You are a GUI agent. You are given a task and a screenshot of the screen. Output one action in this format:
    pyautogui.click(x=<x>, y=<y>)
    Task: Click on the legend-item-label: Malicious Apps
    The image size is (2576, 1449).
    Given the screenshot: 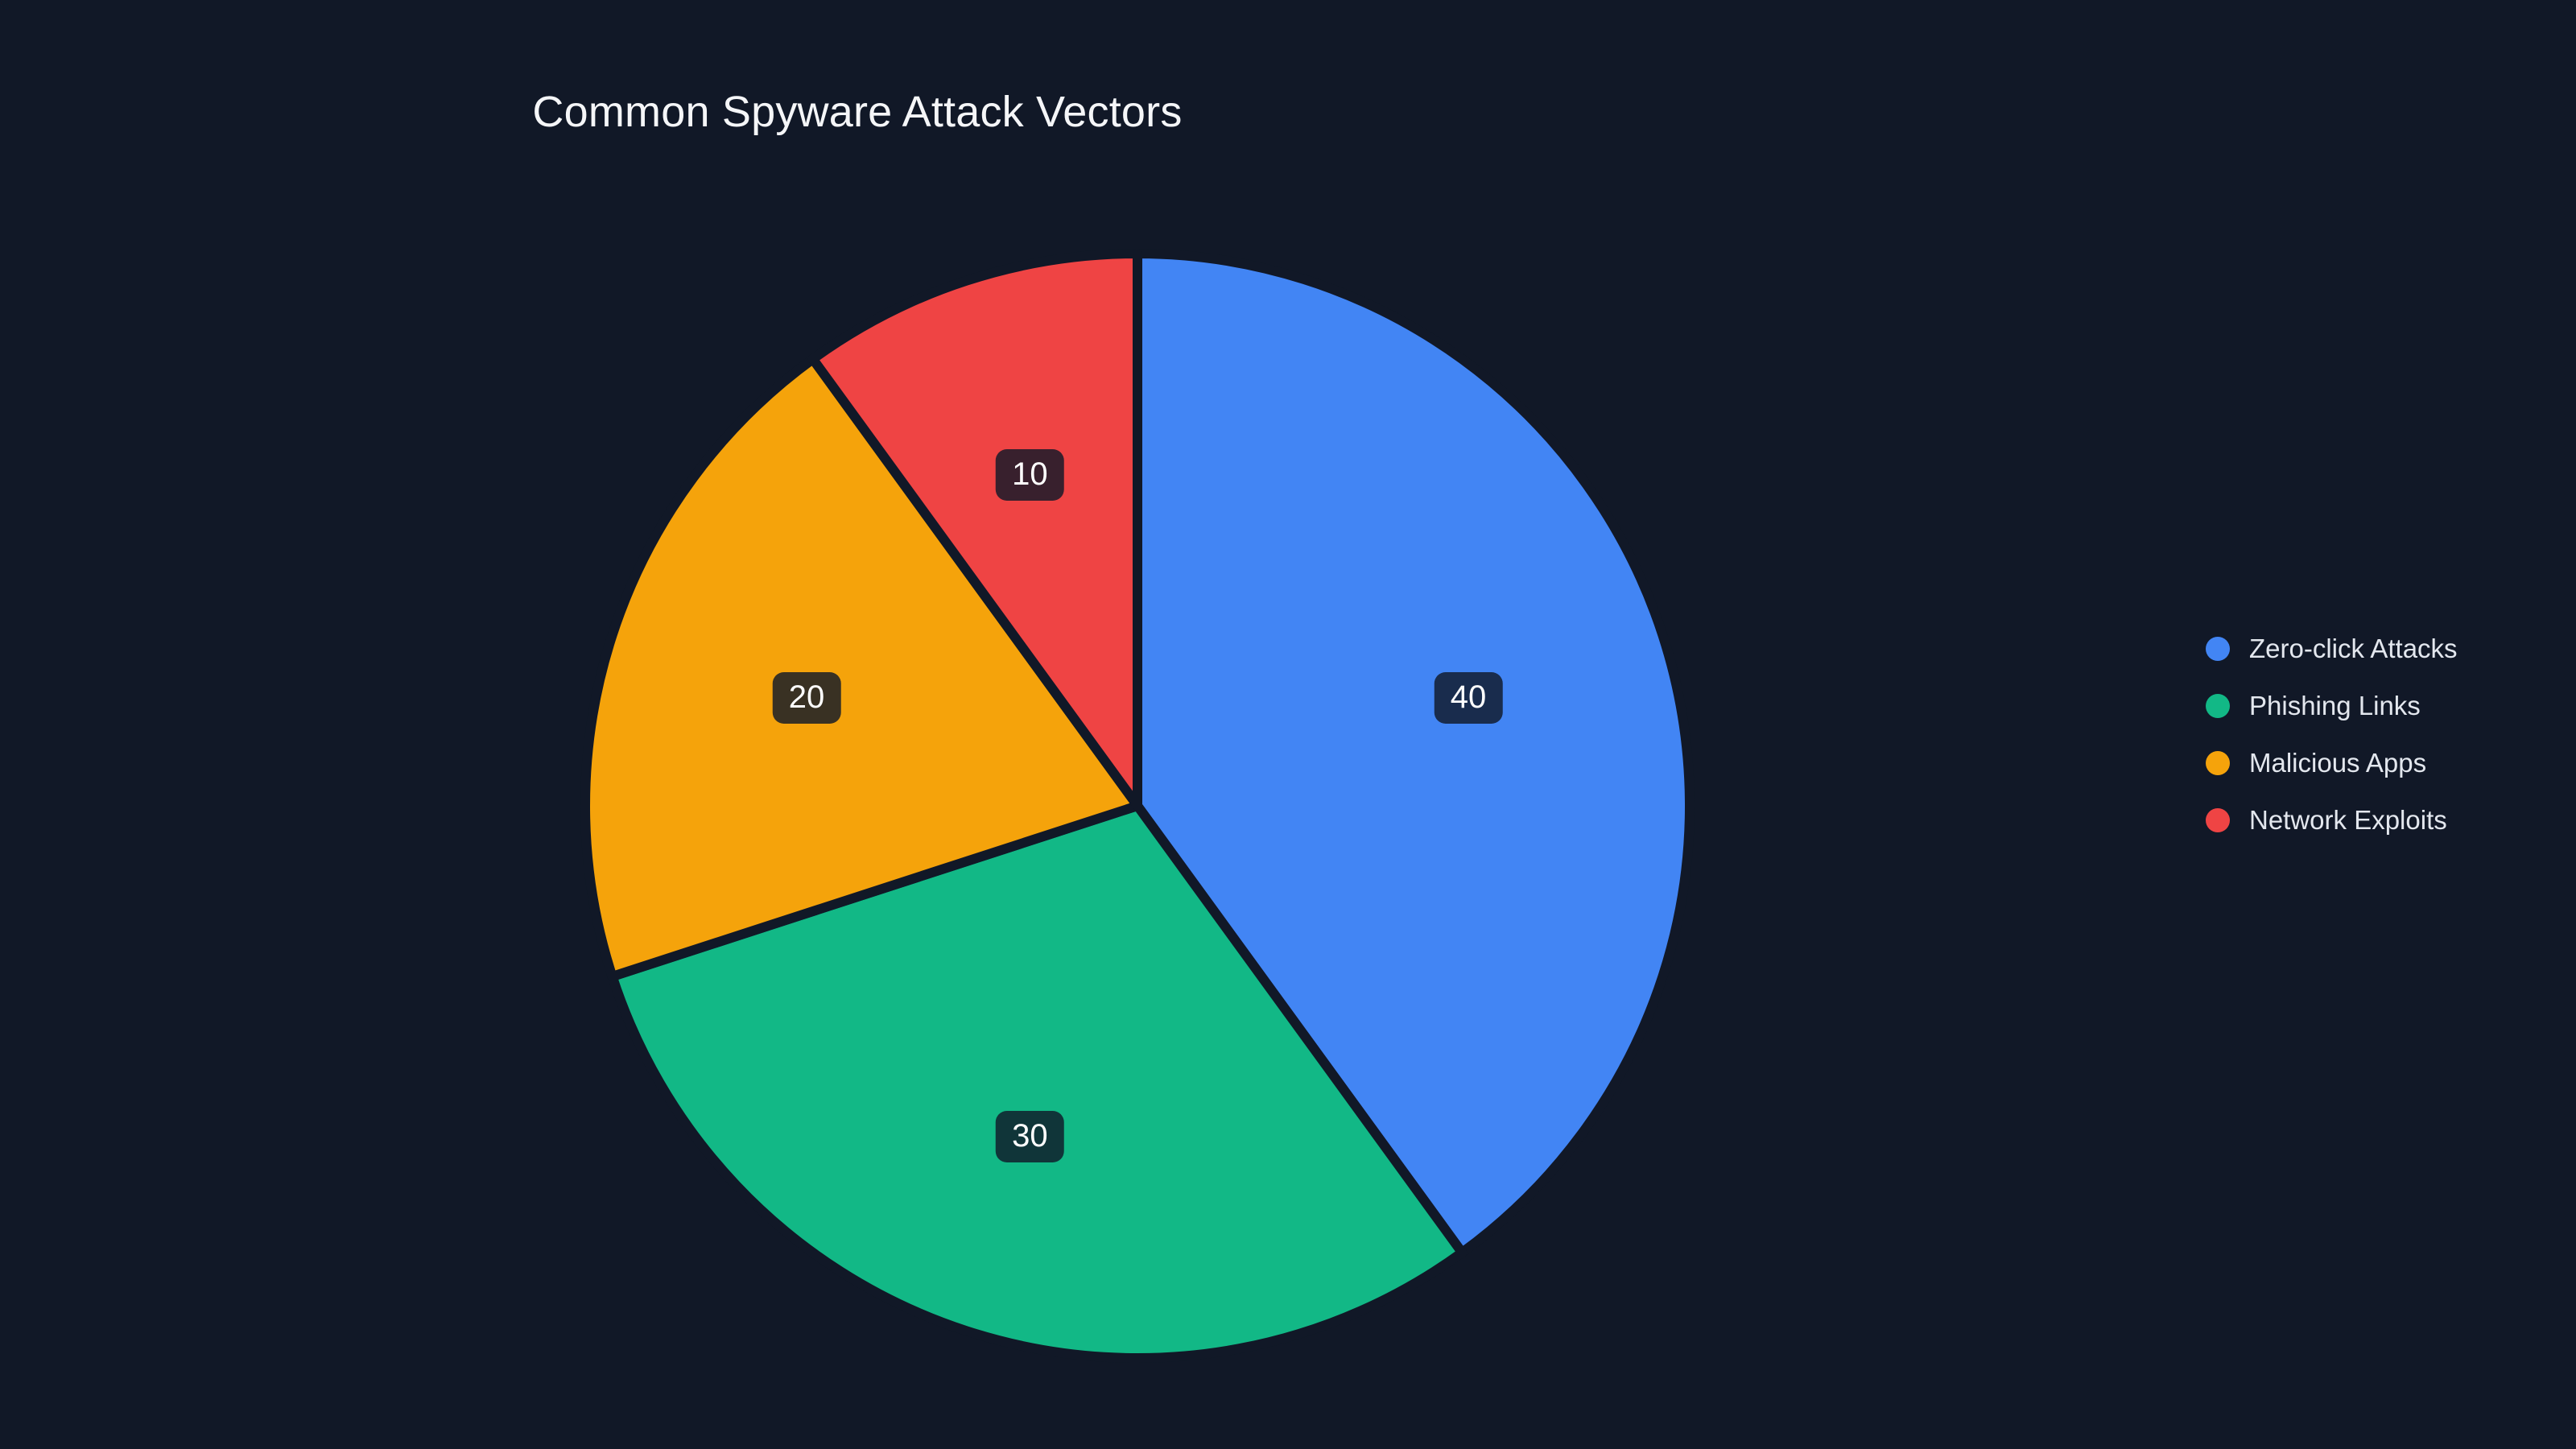 What is the action you would take?
    pyautogui.click(x=2338, y=763)
    